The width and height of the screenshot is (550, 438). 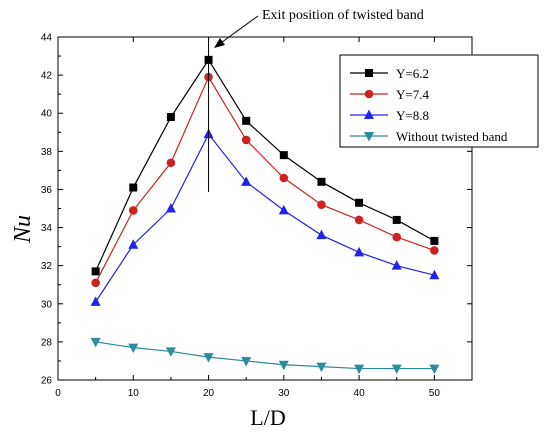 What do you see at coordinates (23, 229) in the screenshot?
I see `y-axis-title: Nu` at bounding box center [23, 229].